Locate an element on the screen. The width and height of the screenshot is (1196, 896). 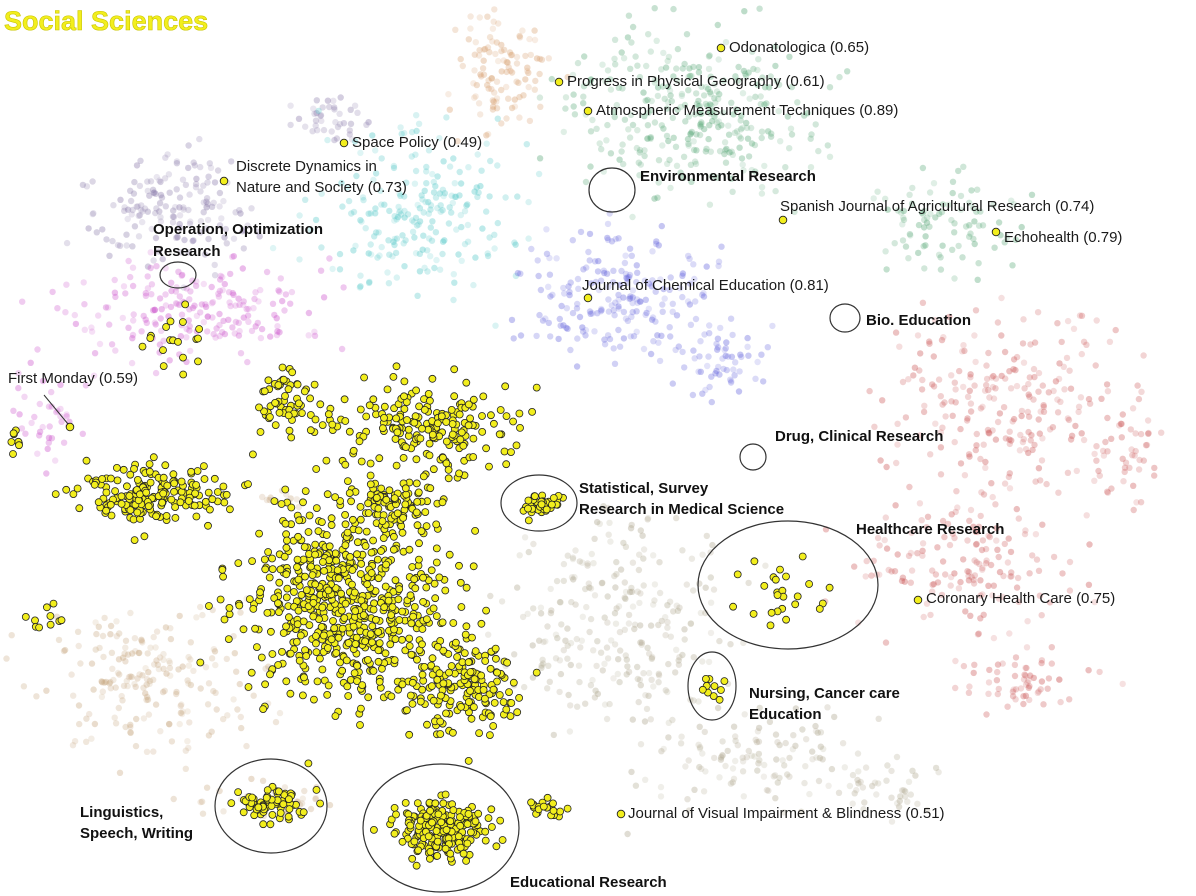
background-point-1942 is located at coordinates (621, 569).